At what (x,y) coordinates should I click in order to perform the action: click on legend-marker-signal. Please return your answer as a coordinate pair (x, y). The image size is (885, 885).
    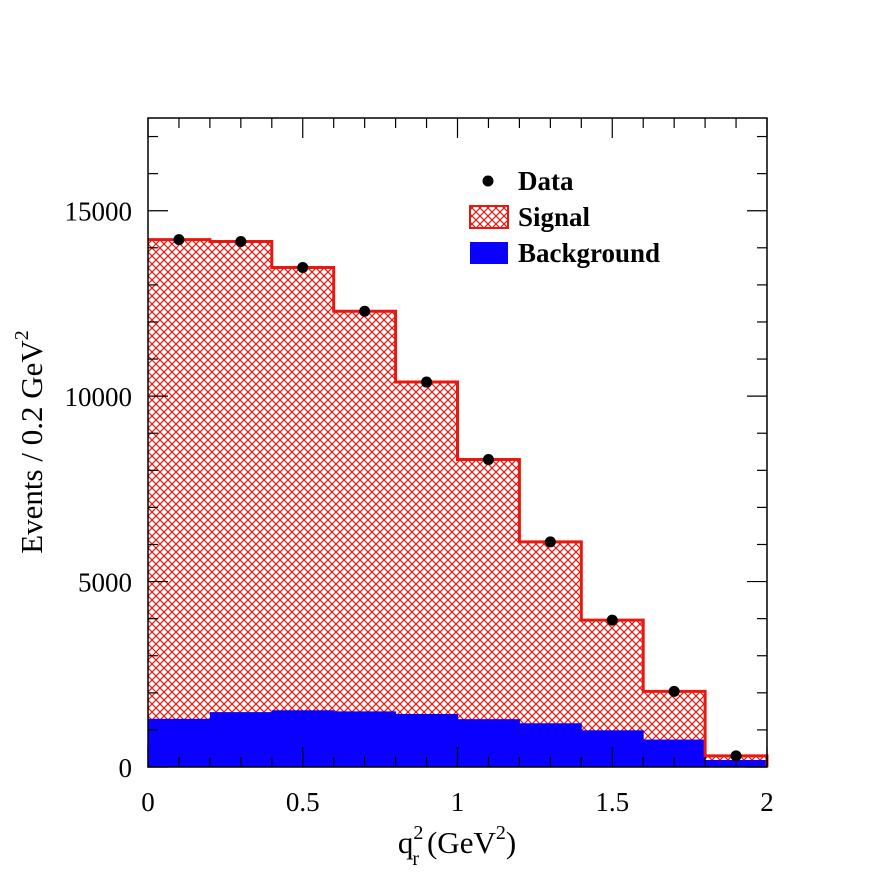
    Looking at the image, I should click on (489, 217).